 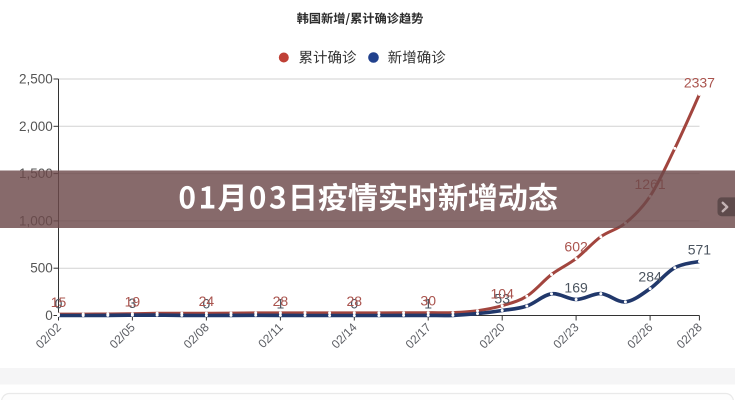 I want to click on svg-text: 2337, so click(x=699, y=82).